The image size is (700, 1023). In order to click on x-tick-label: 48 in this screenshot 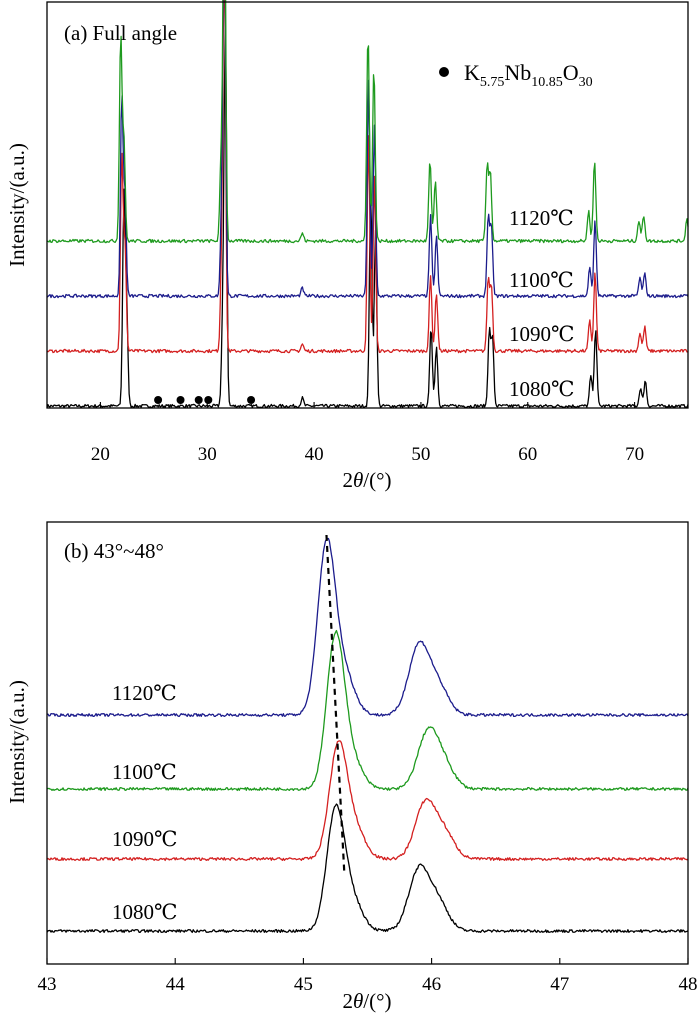, I will do `click(688, 984)`.